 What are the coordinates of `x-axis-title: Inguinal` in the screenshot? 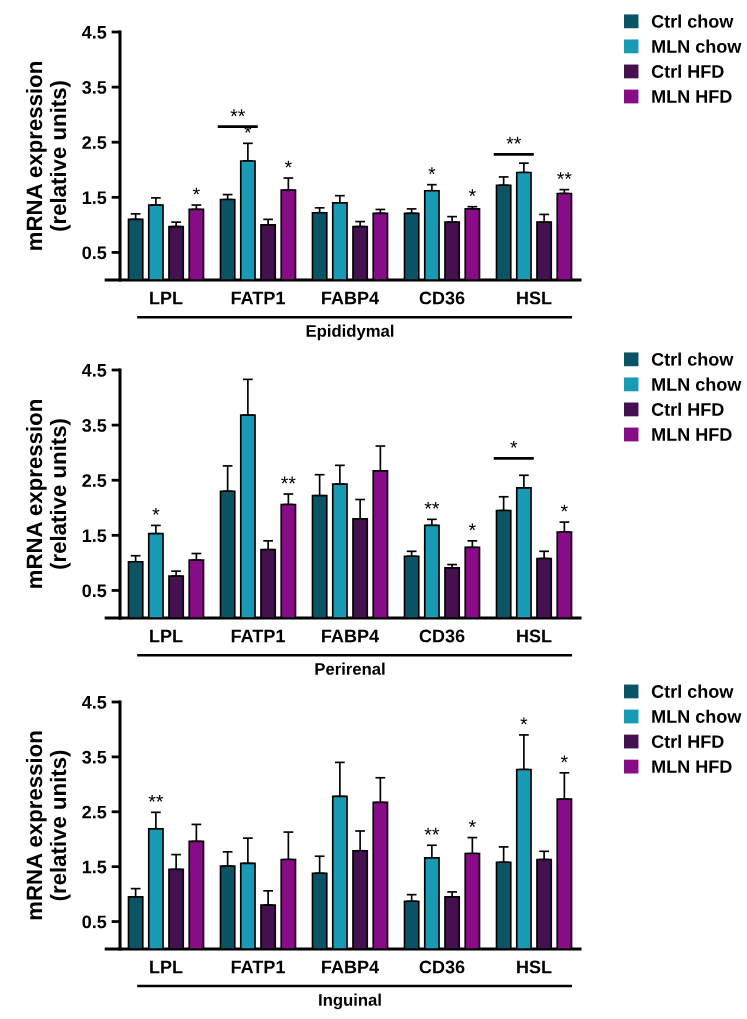 It's located at (350, 1001).